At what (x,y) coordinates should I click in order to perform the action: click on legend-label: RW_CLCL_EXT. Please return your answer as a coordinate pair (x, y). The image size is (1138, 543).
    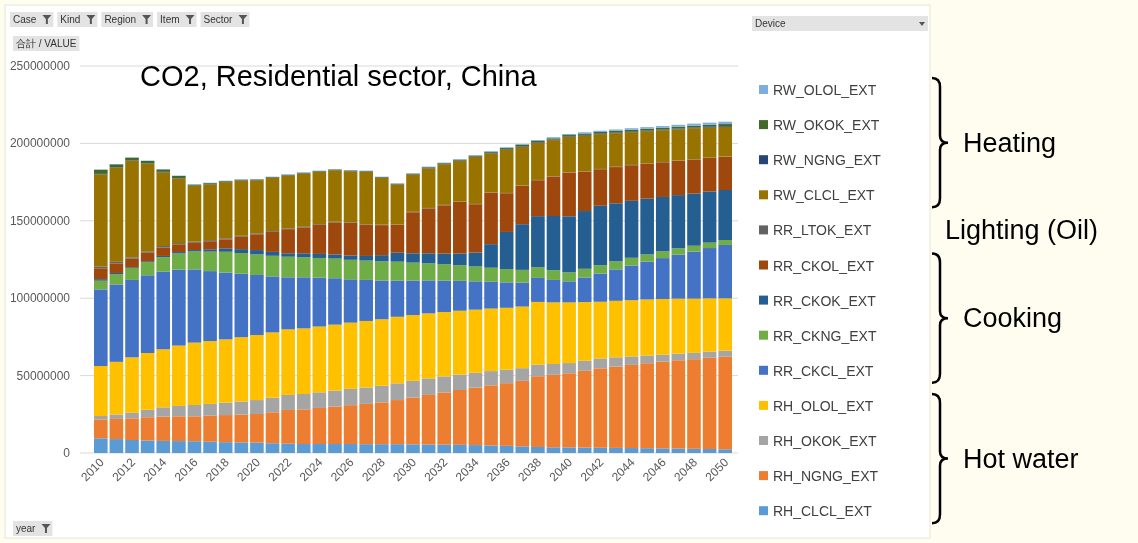
    Looking at the image, I should click on (824, 195).